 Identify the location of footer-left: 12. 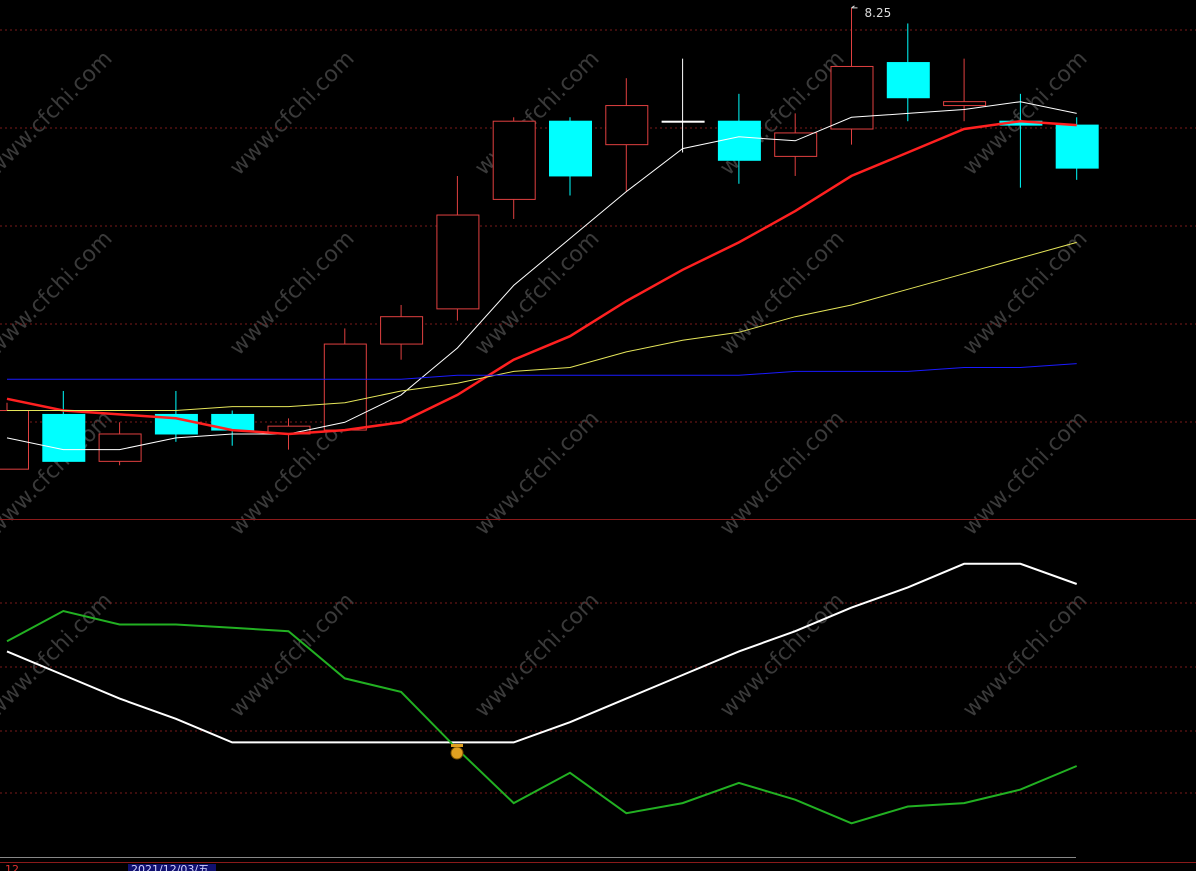
(12, 867).